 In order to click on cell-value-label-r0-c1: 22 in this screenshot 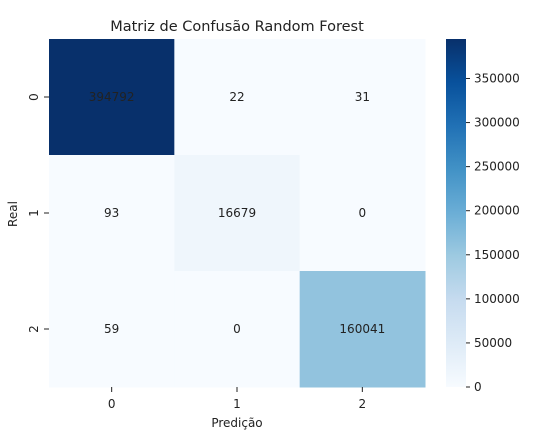, I will do `click(236, 97)`.